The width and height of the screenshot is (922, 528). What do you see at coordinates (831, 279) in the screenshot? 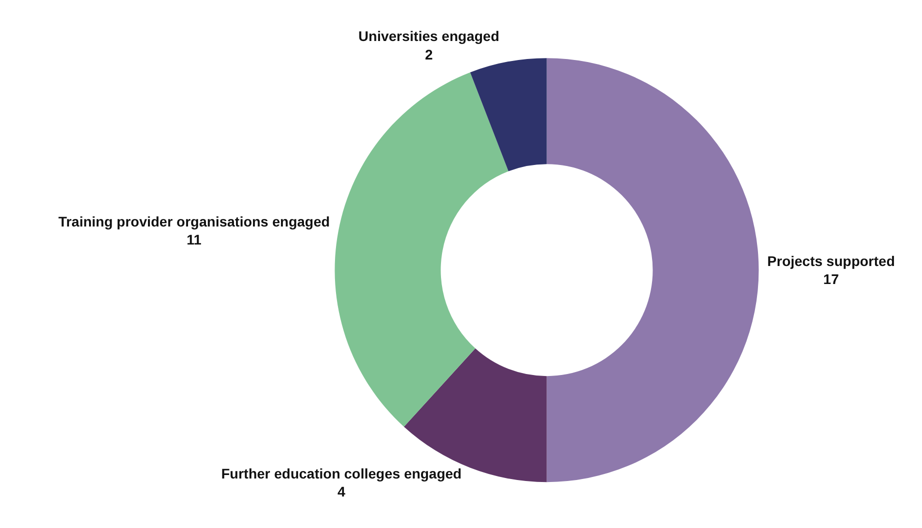
I see `data-label: 17` at bounding box center [831, 279].